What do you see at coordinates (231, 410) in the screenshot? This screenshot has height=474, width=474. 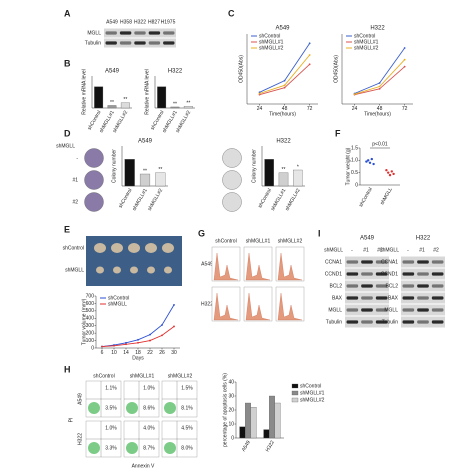 I see `y-tick-label: 20` at bounding box center [231, 410].